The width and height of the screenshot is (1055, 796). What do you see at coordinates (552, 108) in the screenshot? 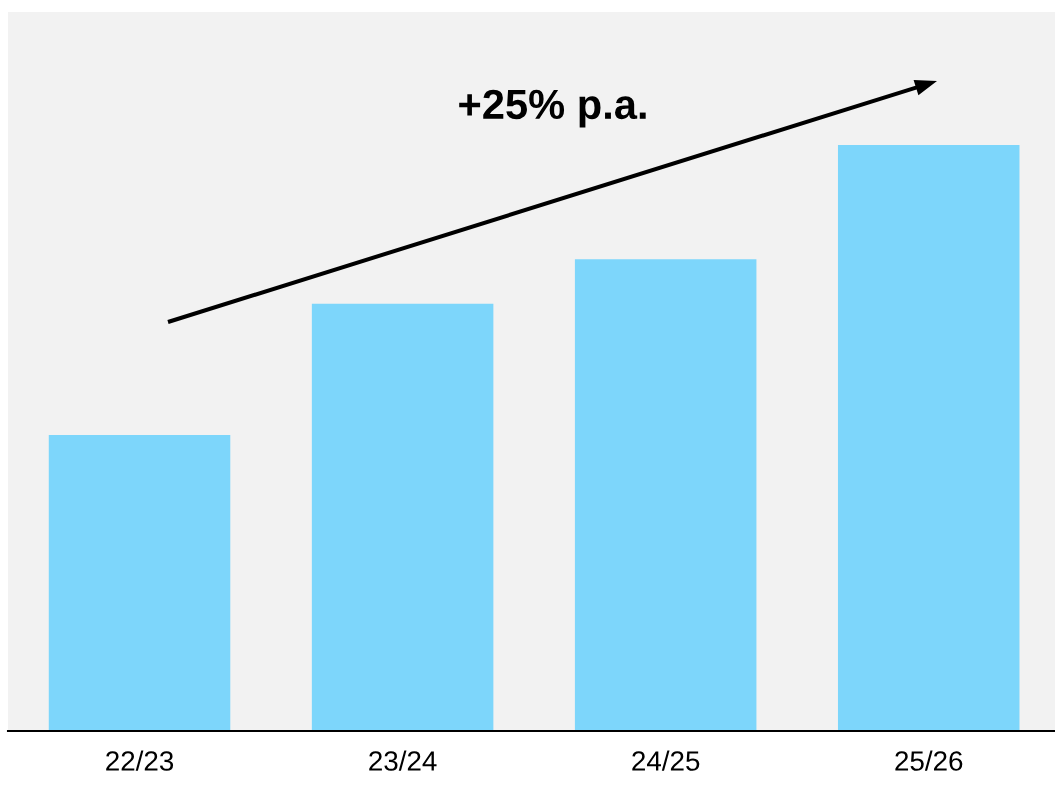
I see `text: +25% p.a.` at bounding box center [552, 108].